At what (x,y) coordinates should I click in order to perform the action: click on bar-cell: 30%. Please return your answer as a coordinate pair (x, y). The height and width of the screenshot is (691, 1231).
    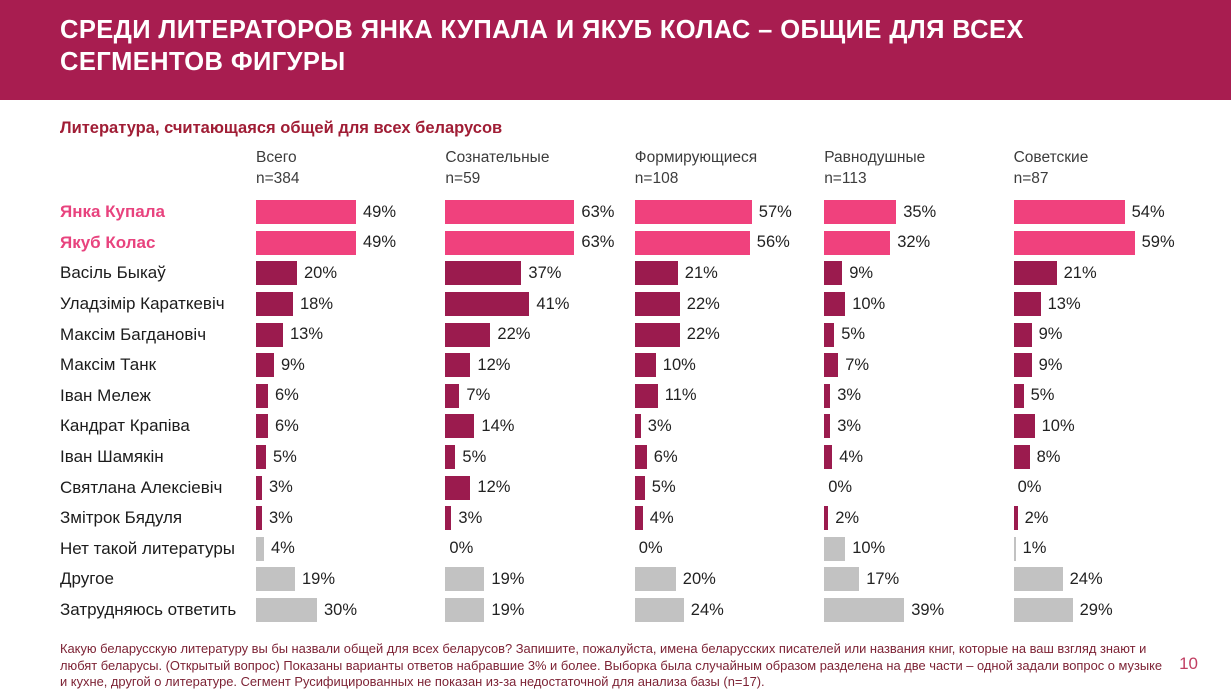
    Looking at the image, I should click on (350, 610).